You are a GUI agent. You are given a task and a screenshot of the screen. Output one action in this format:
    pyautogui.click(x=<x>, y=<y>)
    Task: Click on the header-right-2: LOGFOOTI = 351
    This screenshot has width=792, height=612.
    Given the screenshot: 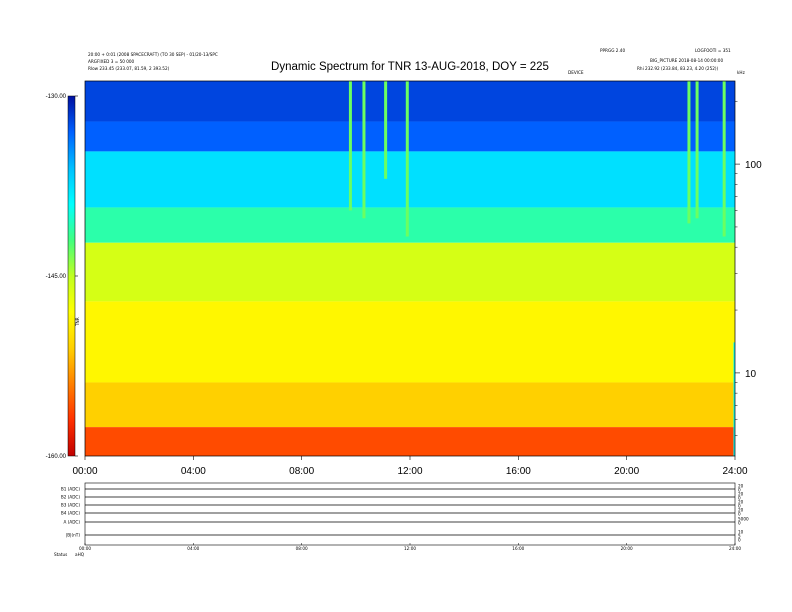 What is the action you would take?
    pyautogui.click(x=713, y=50)
    